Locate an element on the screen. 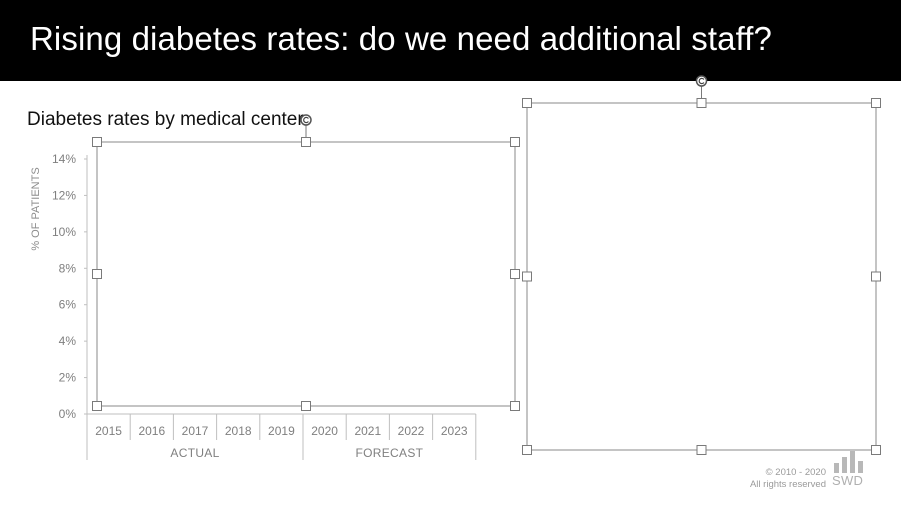  y-tick-label: 14% is located at coordinates (64, 159).